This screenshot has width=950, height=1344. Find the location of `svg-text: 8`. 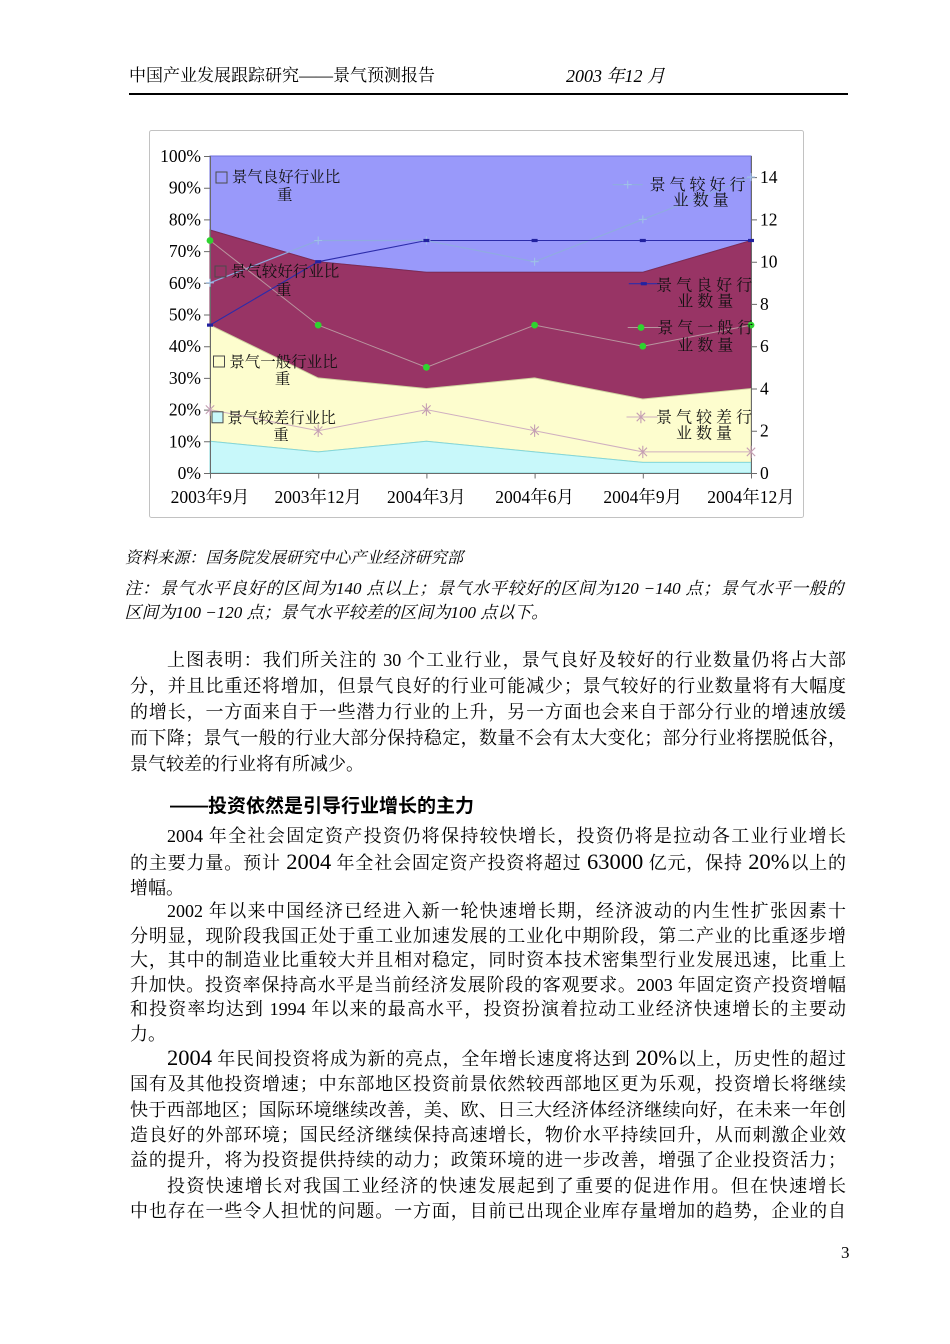

svg-text: 8 is located at coordinates (764, 304).